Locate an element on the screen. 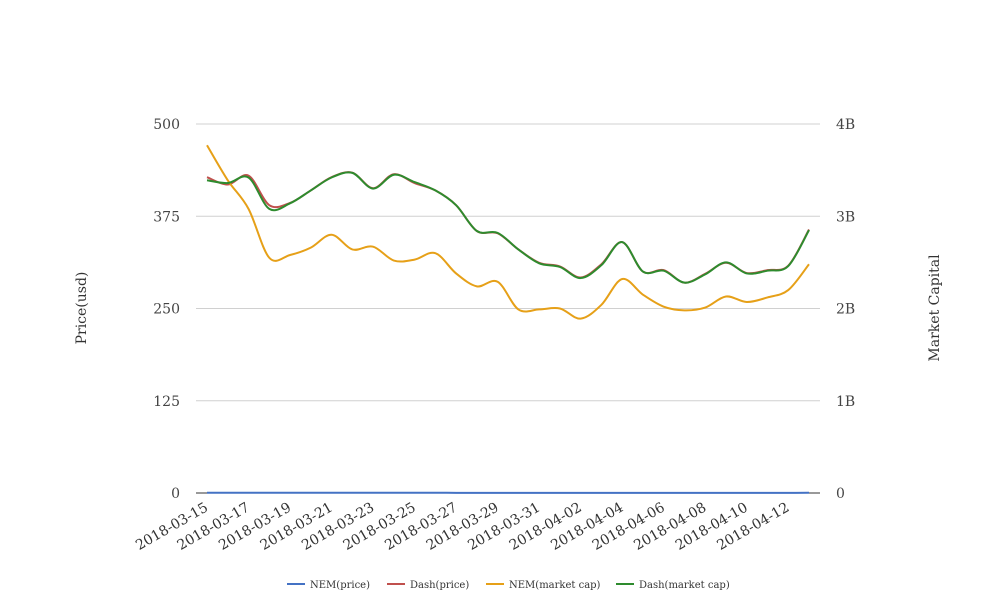  legend-label: Dash(price) is located at coordinates (439, 585).